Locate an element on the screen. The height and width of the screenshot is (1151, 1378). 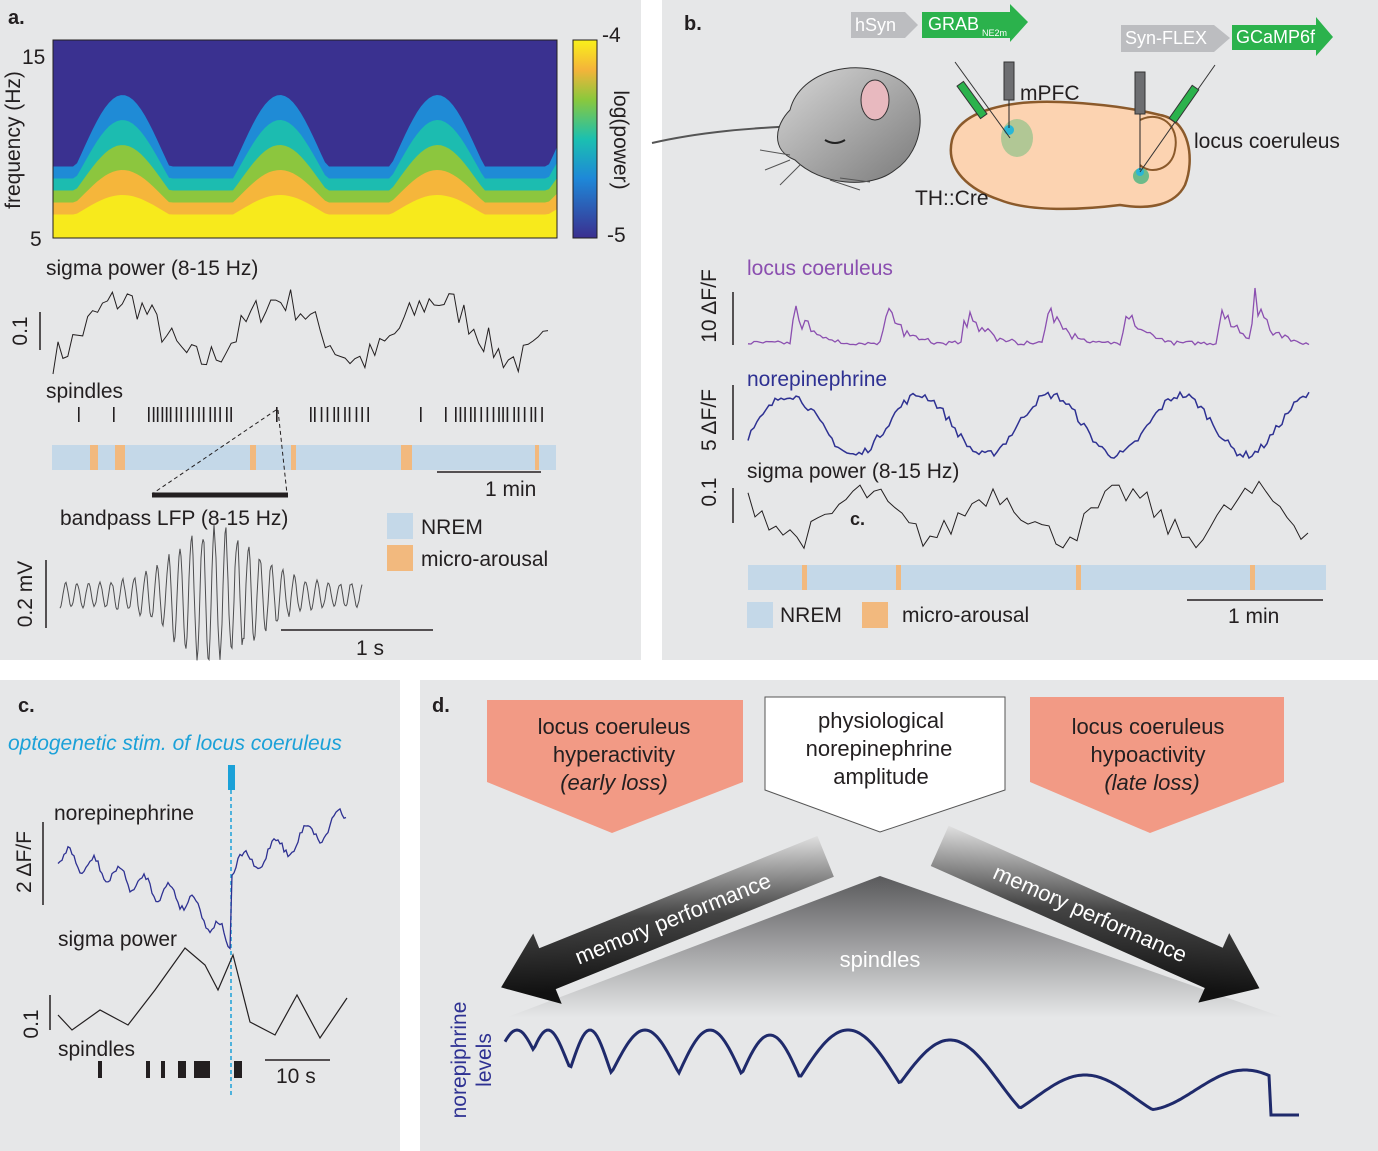
legend-nrem-swatch is located at coordinates (400, 526).